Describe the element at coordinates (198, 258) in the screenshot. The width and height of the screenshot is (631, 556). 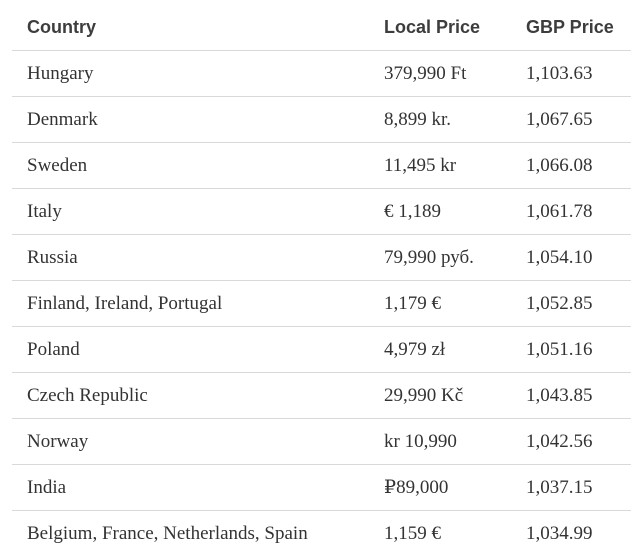
I see `cell-country: Russia` at that location.